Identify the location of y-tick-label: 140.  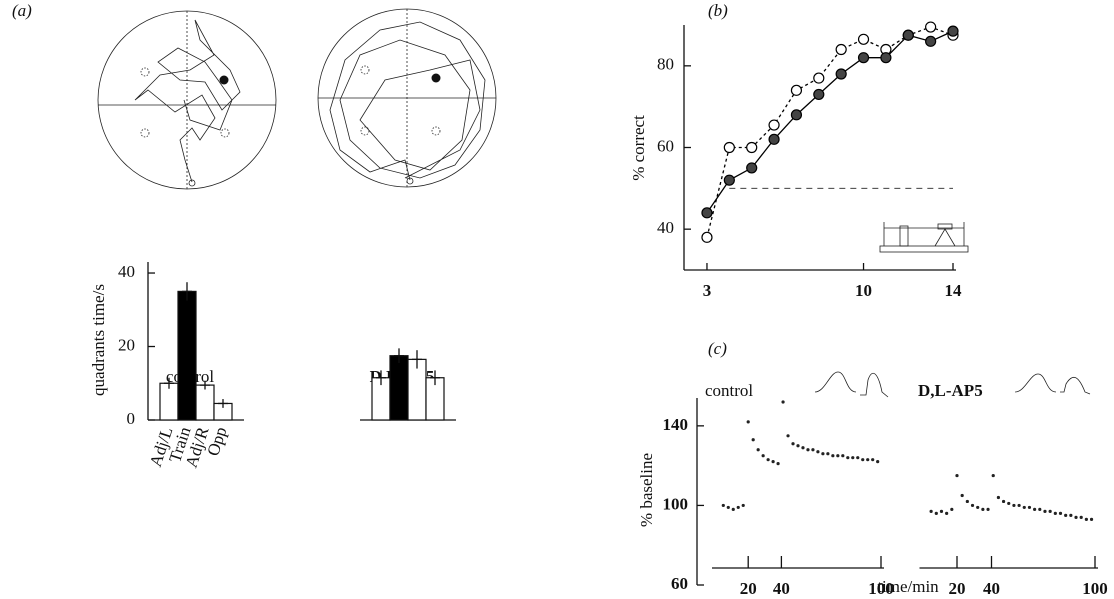
(676, 424).